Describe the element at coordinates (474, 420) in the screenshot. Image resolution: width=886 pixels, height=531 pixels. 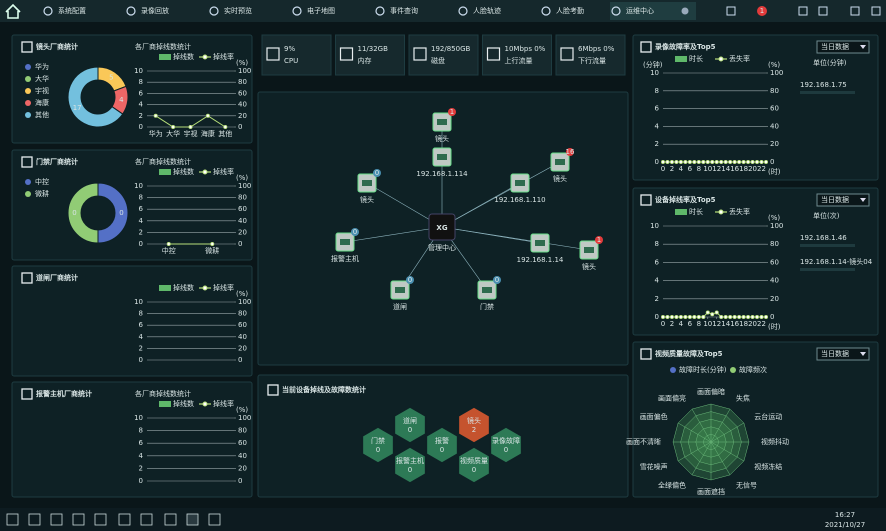
I see `fault-label: 镜头` at that location.